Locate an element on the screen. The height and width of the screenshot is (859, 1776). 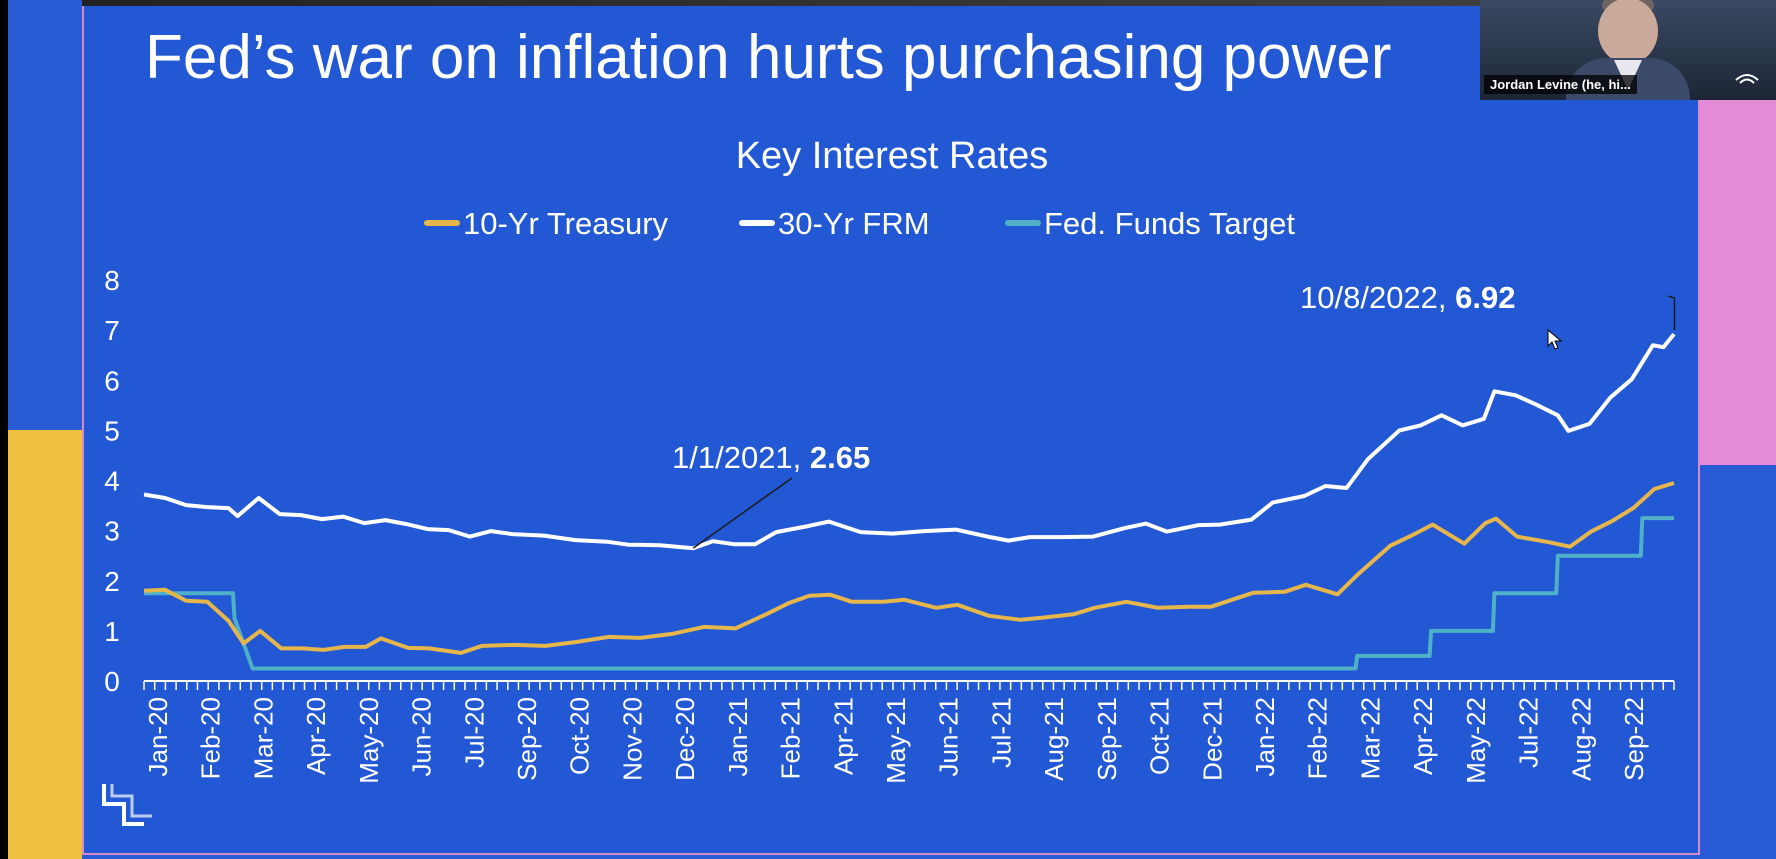
x-tick-label: Apr-22 is located at coordinates (1423, 736).